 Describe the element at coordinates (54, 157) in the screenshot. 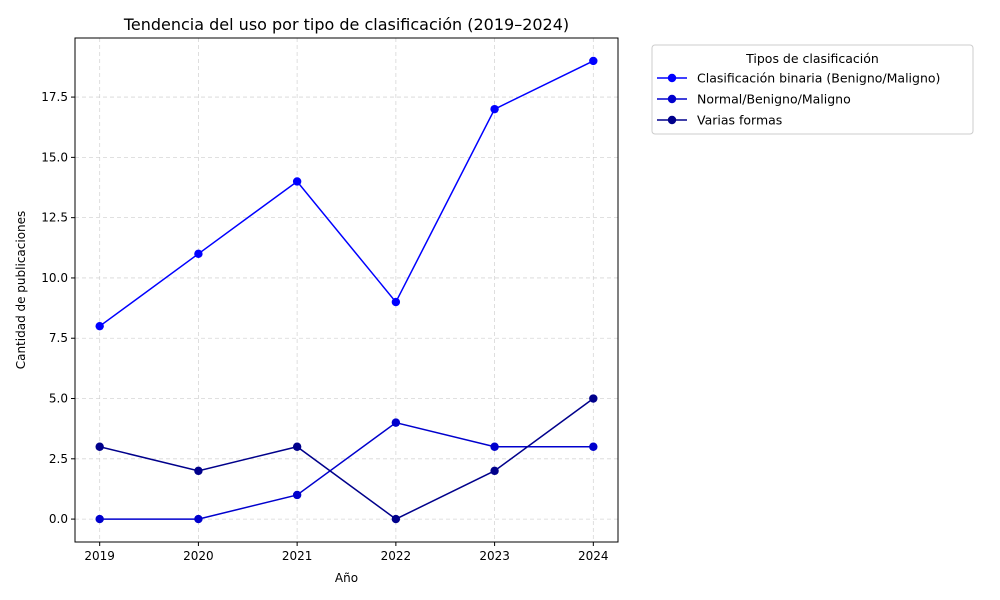

I see `y-tick-label: 15.0` at that location.